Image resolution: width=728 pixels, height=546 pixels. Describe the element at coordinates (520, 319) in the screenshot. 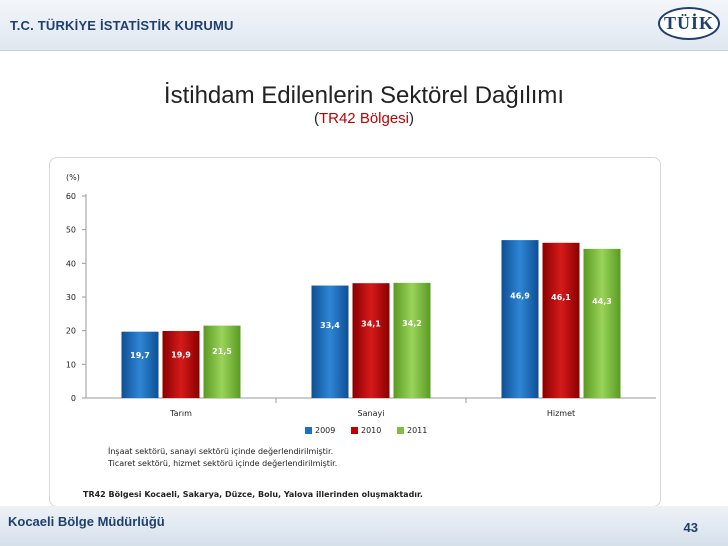

I see `bar-hizmet-2009` at that location.